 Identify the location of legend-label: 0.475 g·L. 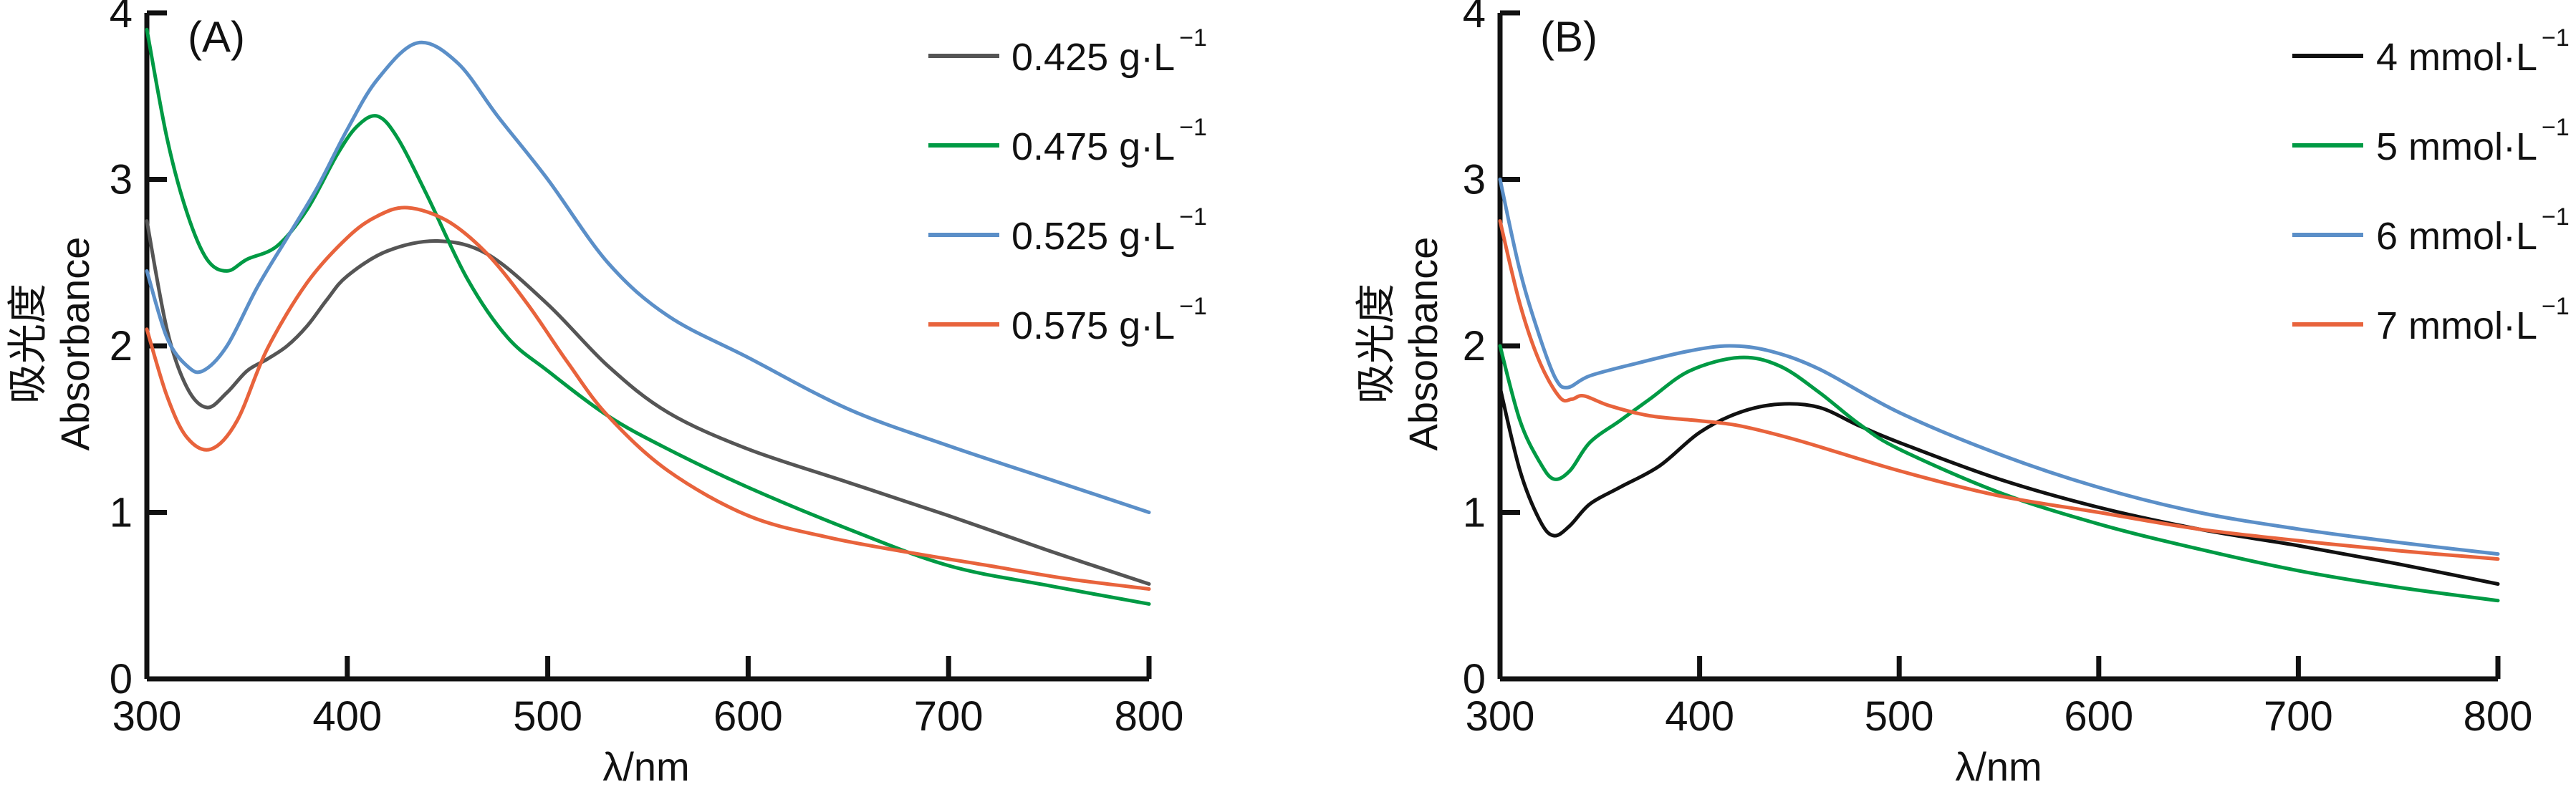
(1093, 146).